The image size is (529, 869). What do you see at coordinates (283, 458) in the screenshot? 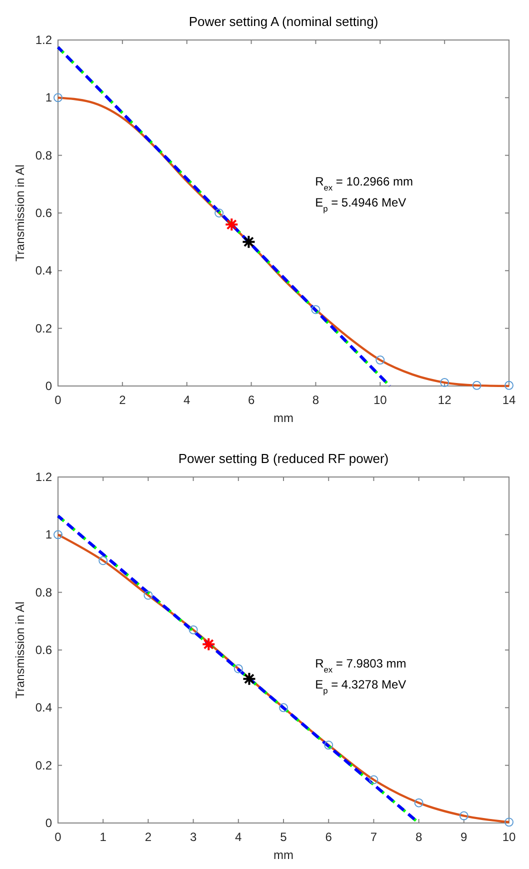
I see `chart-title: Power setting B (reduced RF power)` at bounding box center [283, 458].